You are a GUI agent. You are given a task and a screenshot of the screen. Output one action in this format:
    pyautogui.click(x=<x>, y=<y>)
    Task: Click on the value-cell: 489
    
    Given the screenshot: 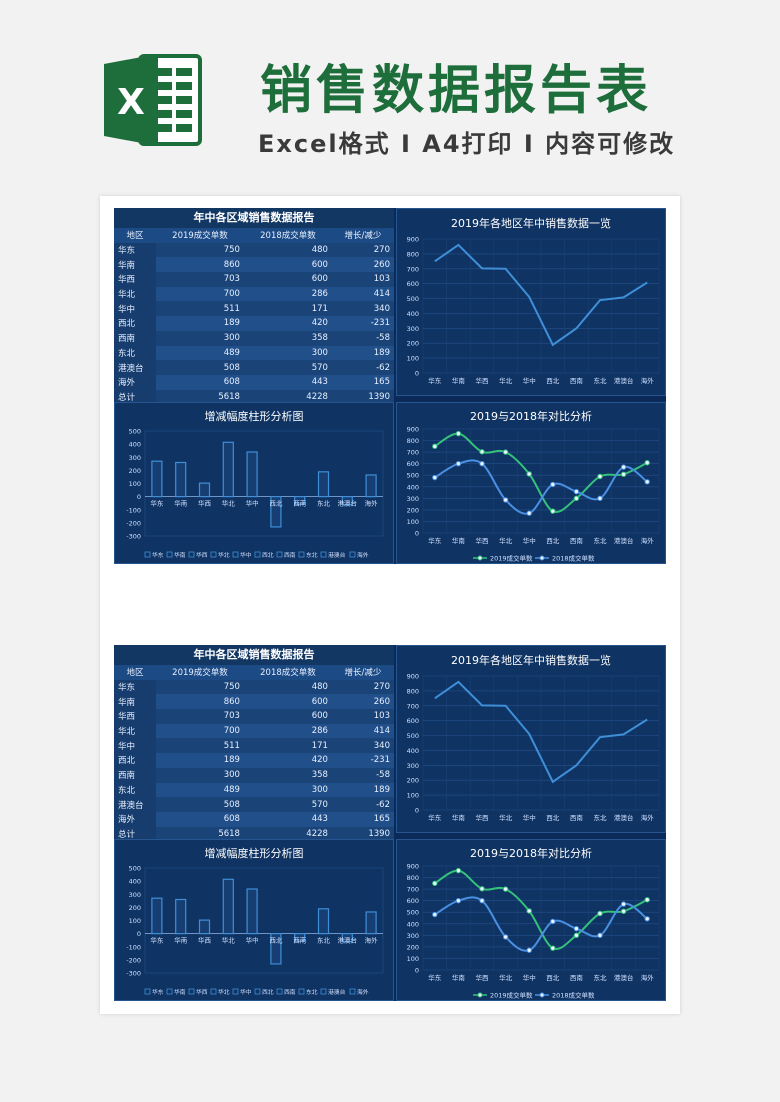 What is the action you would take?
    pyautogui.click(x=200, y=353)
    